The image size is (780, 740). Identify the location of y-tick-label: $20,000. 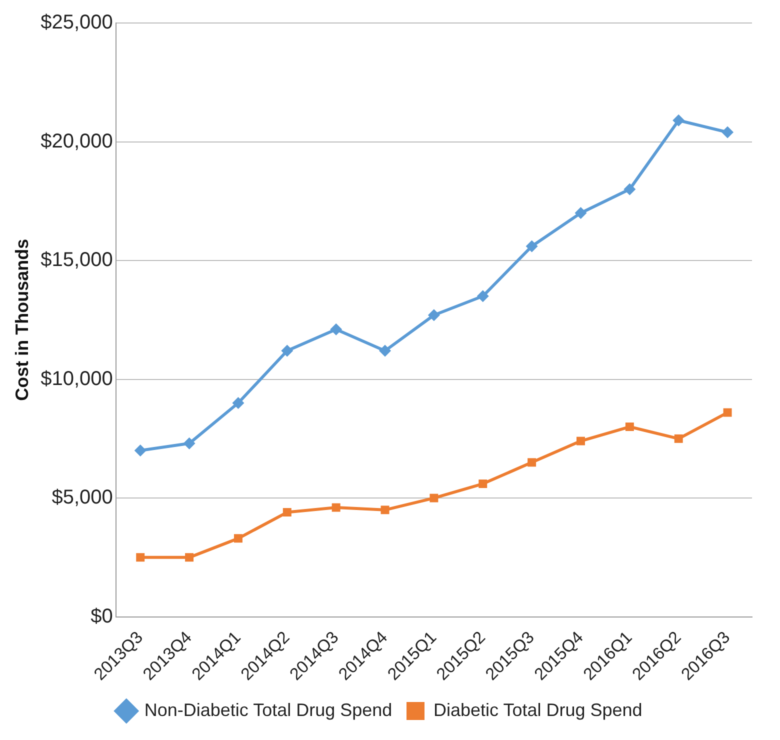
(76, 141).